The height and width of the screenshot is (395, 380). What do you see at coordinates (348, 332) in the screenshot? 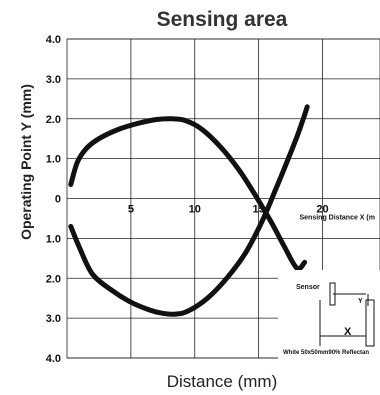
I see `inset-x-label: X` at bounding box center [348, 332].